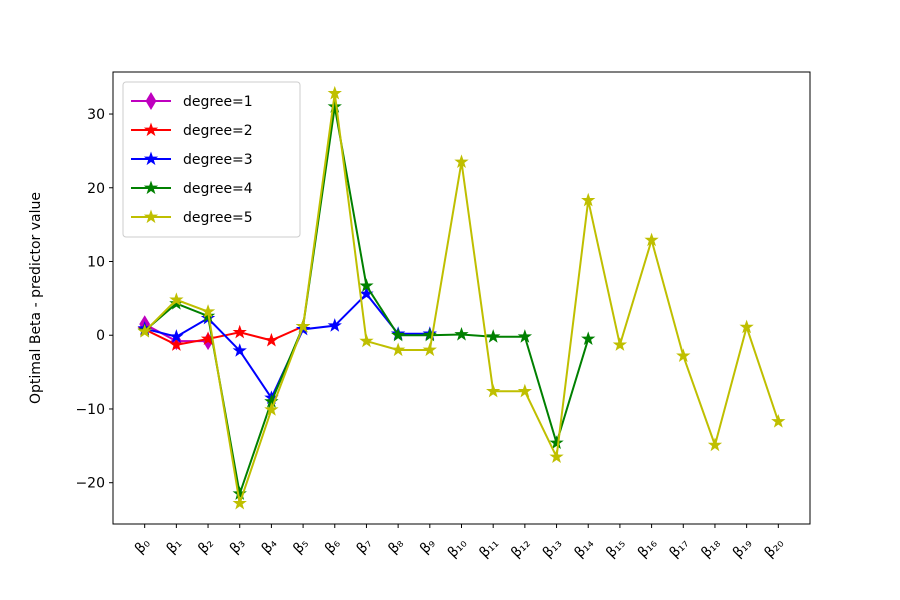 This screenshot has width=900, height=600. I want to click on x-tick-label: β₈, so click(396, 546).